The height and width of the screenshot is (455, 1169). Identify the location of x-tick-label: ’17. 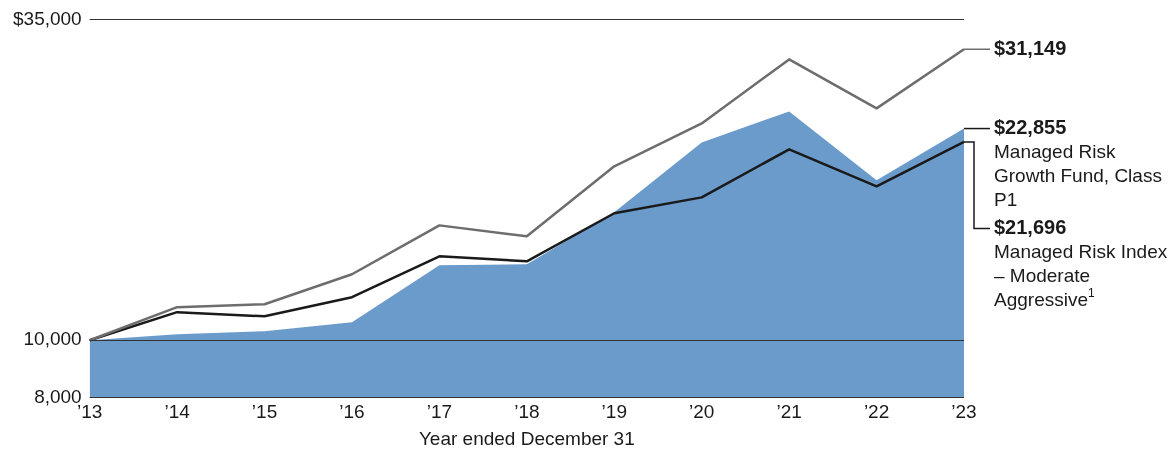
(439, 412).